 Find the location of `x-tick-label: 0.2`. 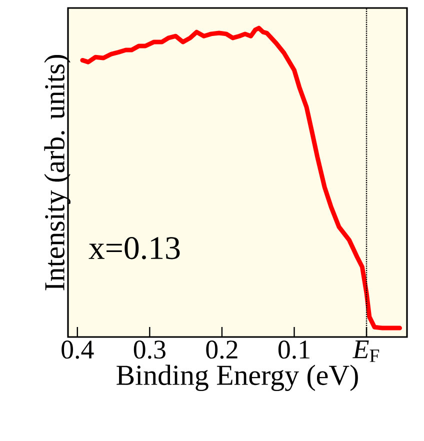

x-tick-label: 0.2 is located at coordinates (222, 349).